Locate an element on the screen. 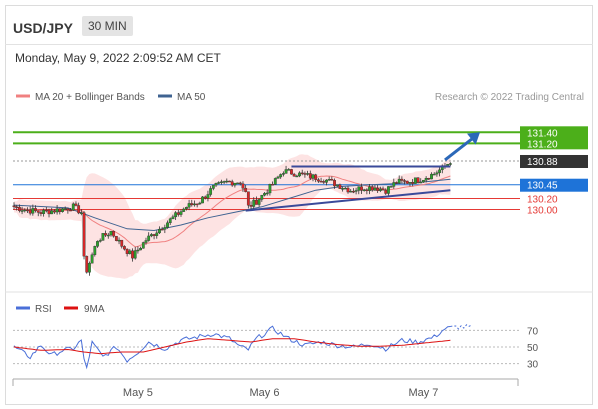  symbol-title: USD/JPY is located at coordinates (43, 28).